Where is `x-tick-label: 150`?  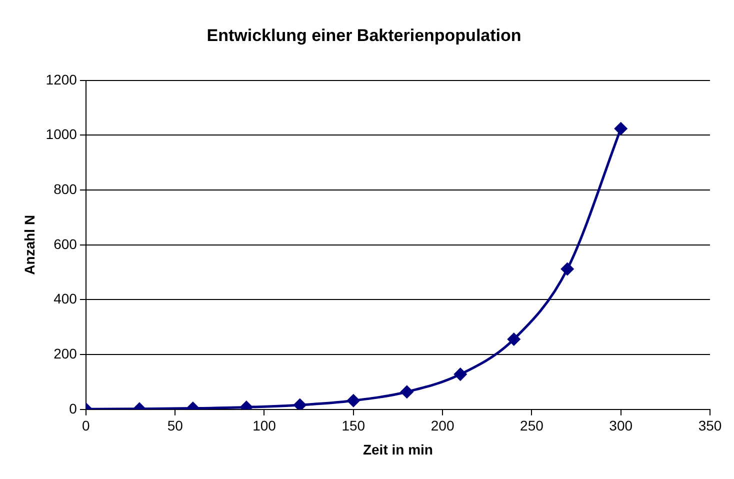 x-tick-label: 150 is located at coordinates (354, 426).